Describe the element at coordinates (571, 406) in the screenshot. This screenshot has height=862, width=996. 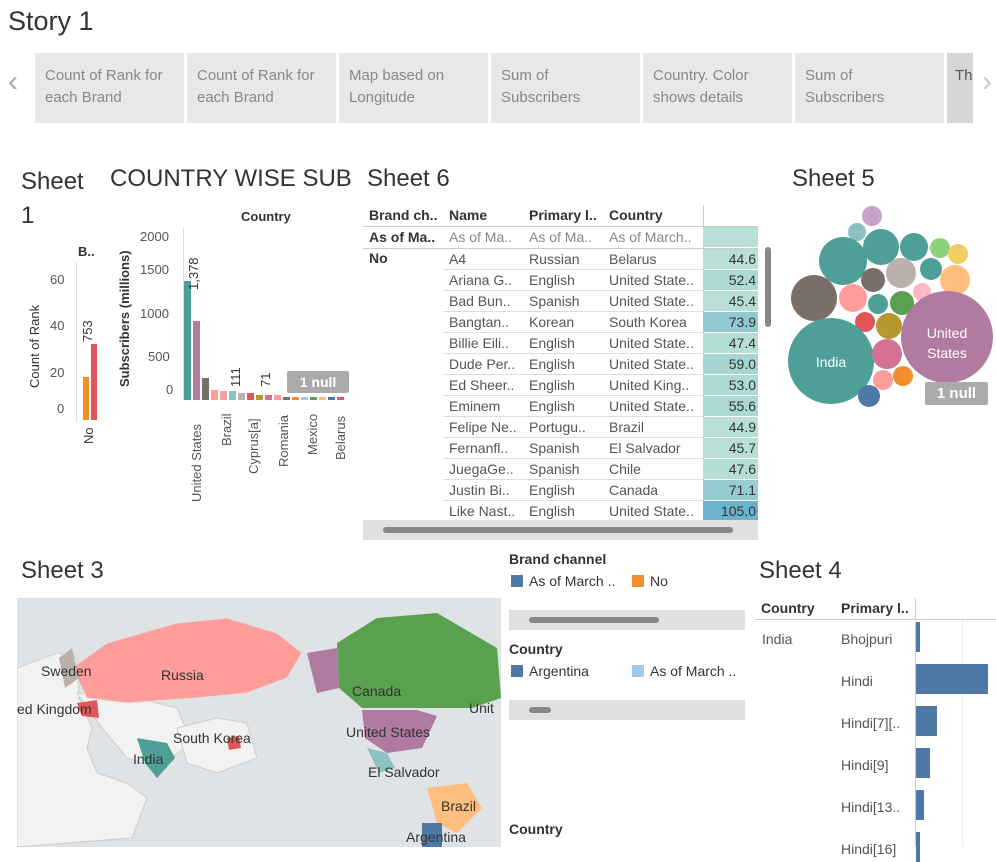
I see `table-row: Eminem English United State.. 55.6` at that location.